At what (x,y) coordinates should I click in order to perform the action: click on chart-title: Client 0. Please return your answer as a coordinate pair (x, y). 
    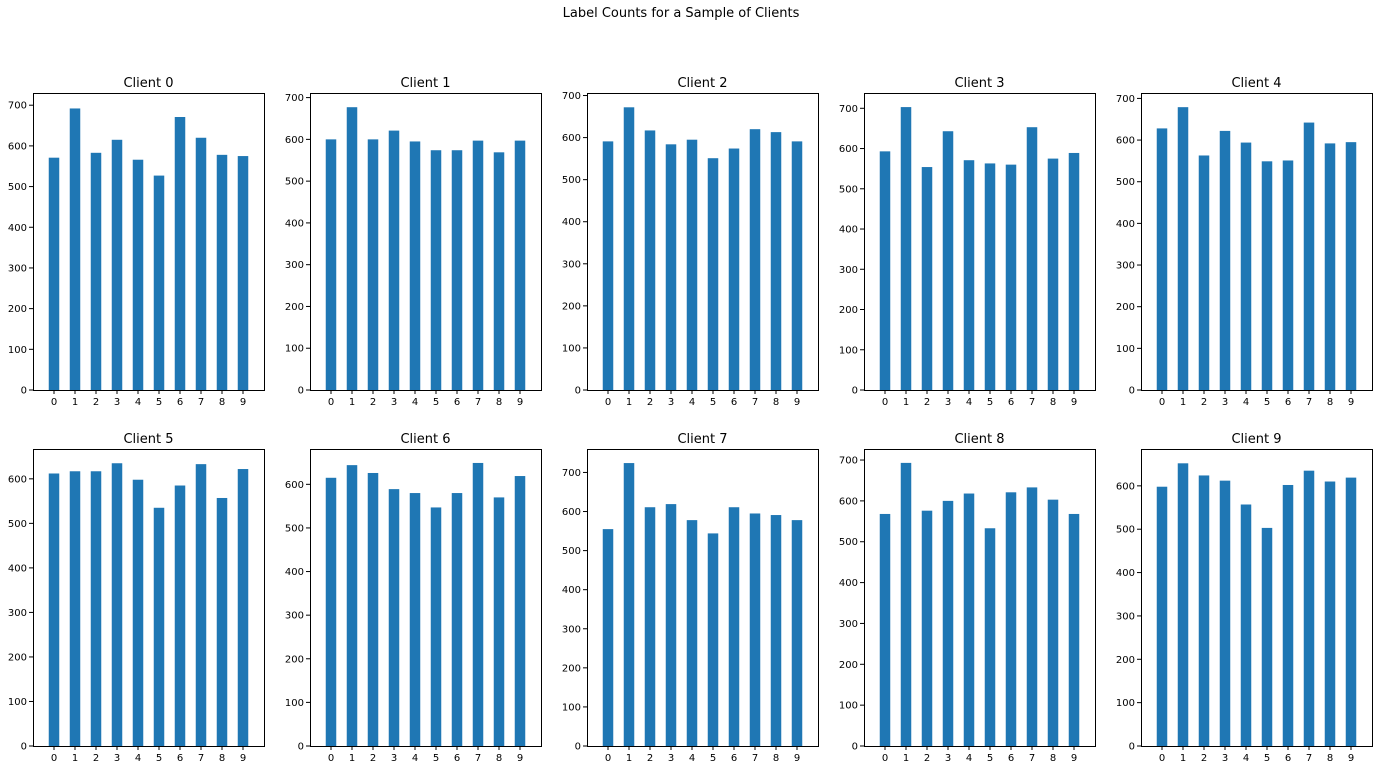
    Looking at the image, I should click on (148, 83).